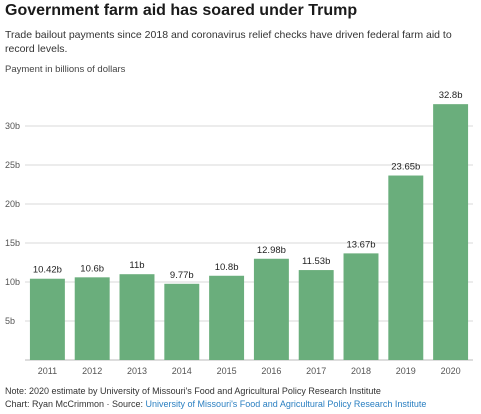  I want to click on data-label: 11.53b, so click(316, 261).